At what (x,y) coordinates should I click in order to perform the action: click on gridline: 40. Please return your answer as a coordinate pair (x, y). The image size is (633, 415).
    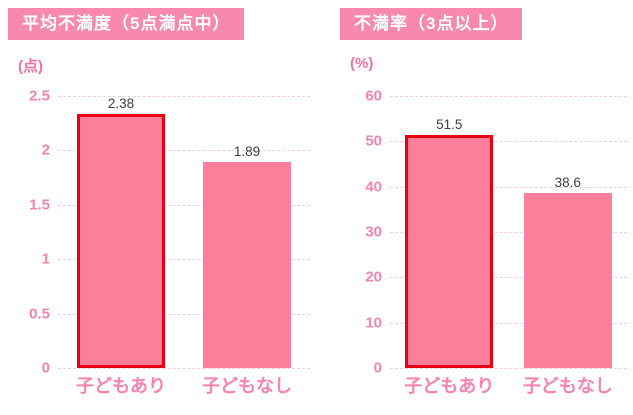
    Looking at the image, I should click on (496, 186).